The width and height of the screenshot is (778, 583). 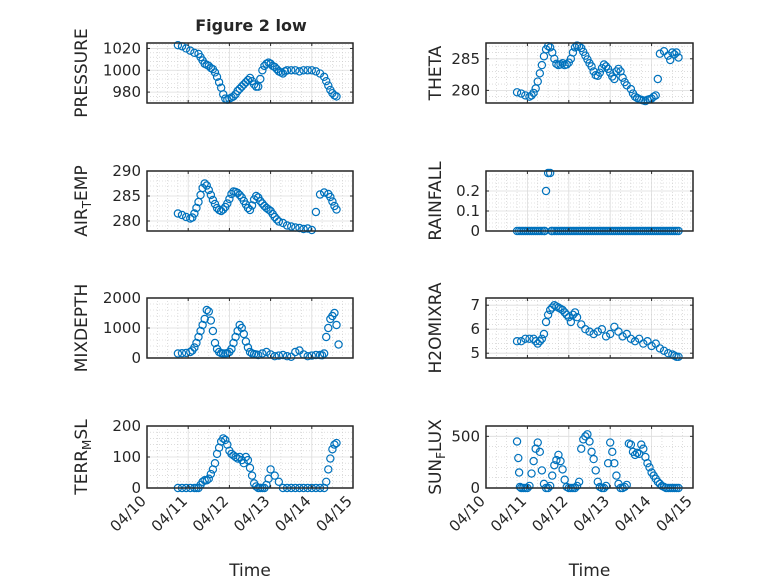 I want to click on subplot-3: 280 285 290 AIRTEMP, so click(x=213, y=199).